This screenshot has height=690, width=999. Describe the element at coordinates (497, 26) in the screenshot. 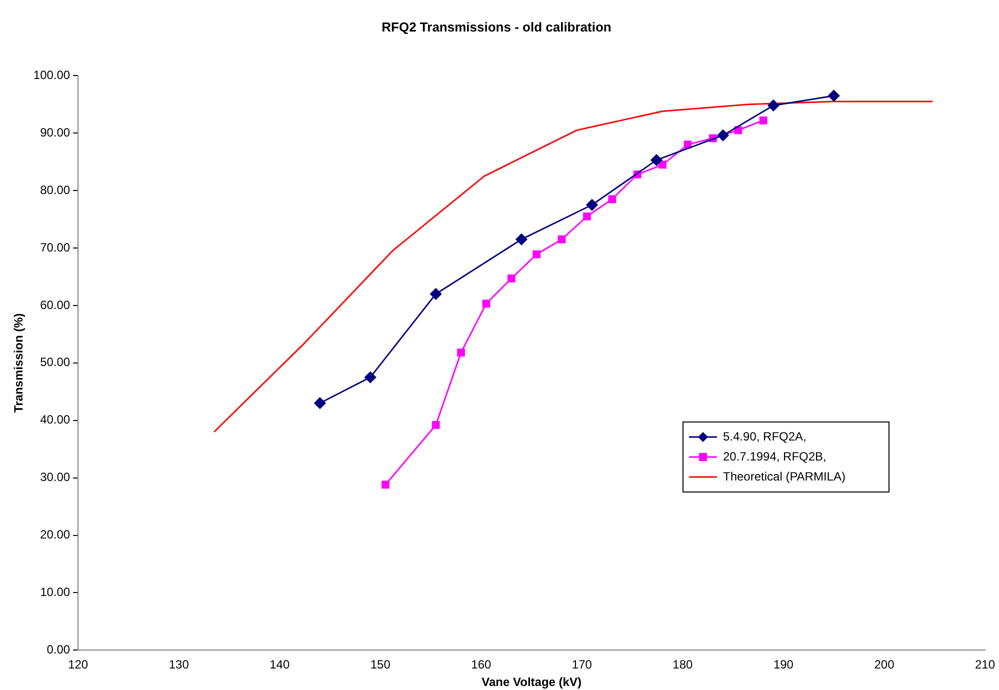

I see `chart-title: RFQ2 Transmissions - old calibration` at that location.